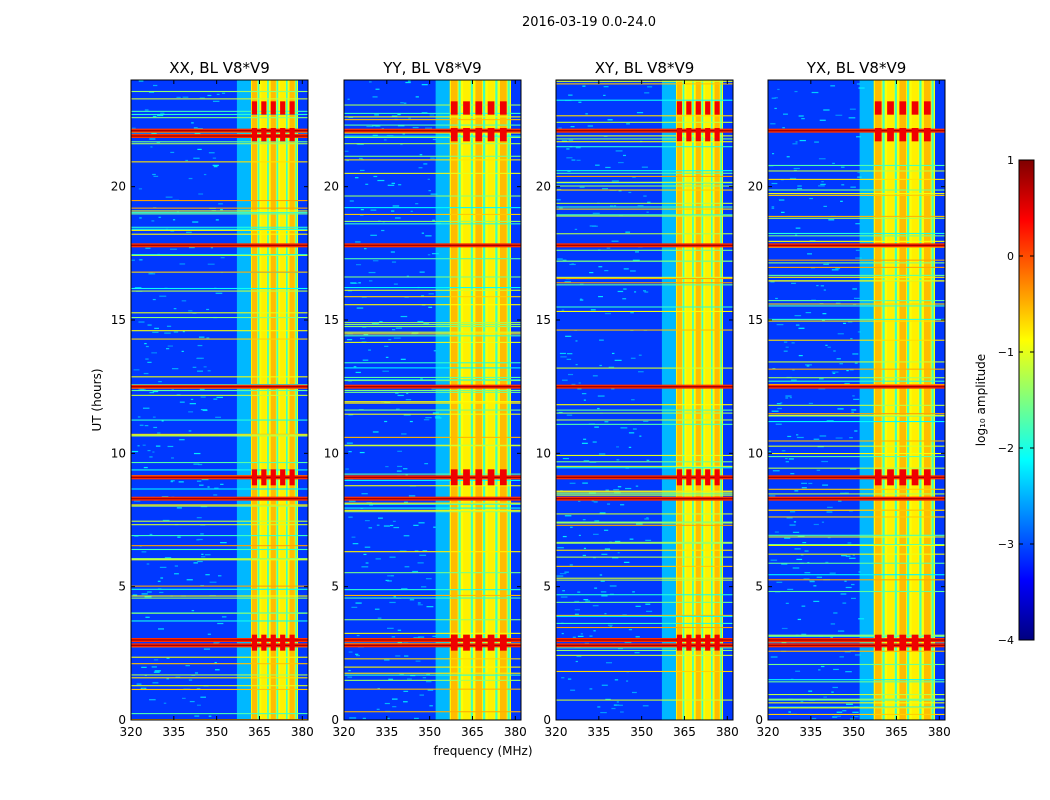  What do you see at coordinates (1006, 544) in the screenshot?
I see `colorbar-tick-label: −3` at bounding box center [1006, 544].